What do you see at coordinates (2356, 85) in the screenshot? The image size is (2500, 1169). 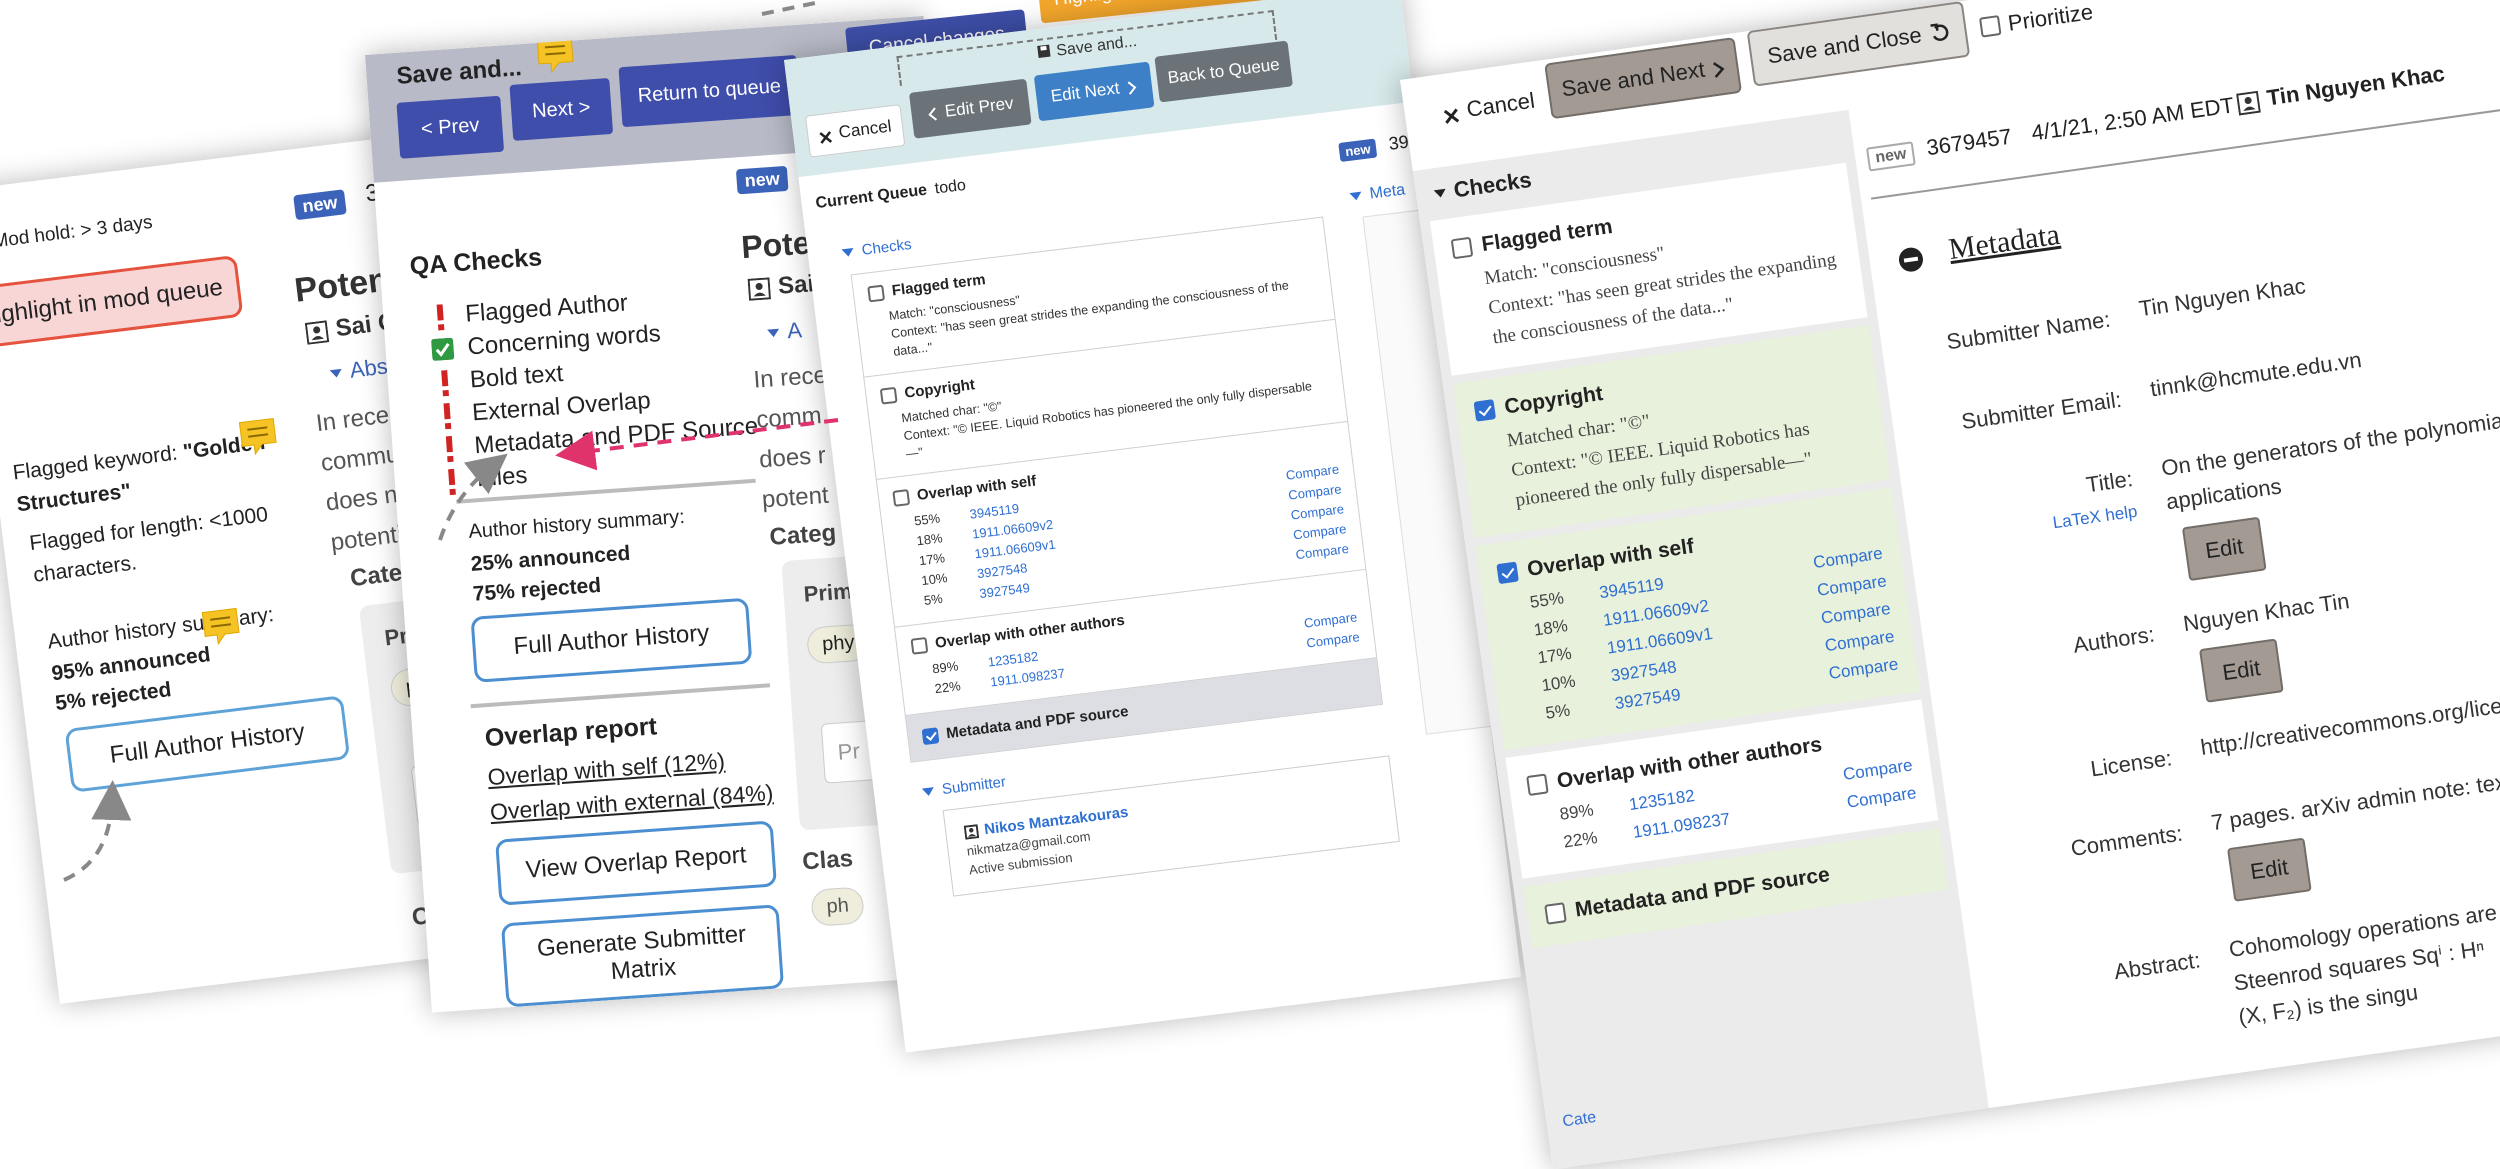 I see `submitter-header: Tin Nguyen Khac` at bounding box center [2356, 85].